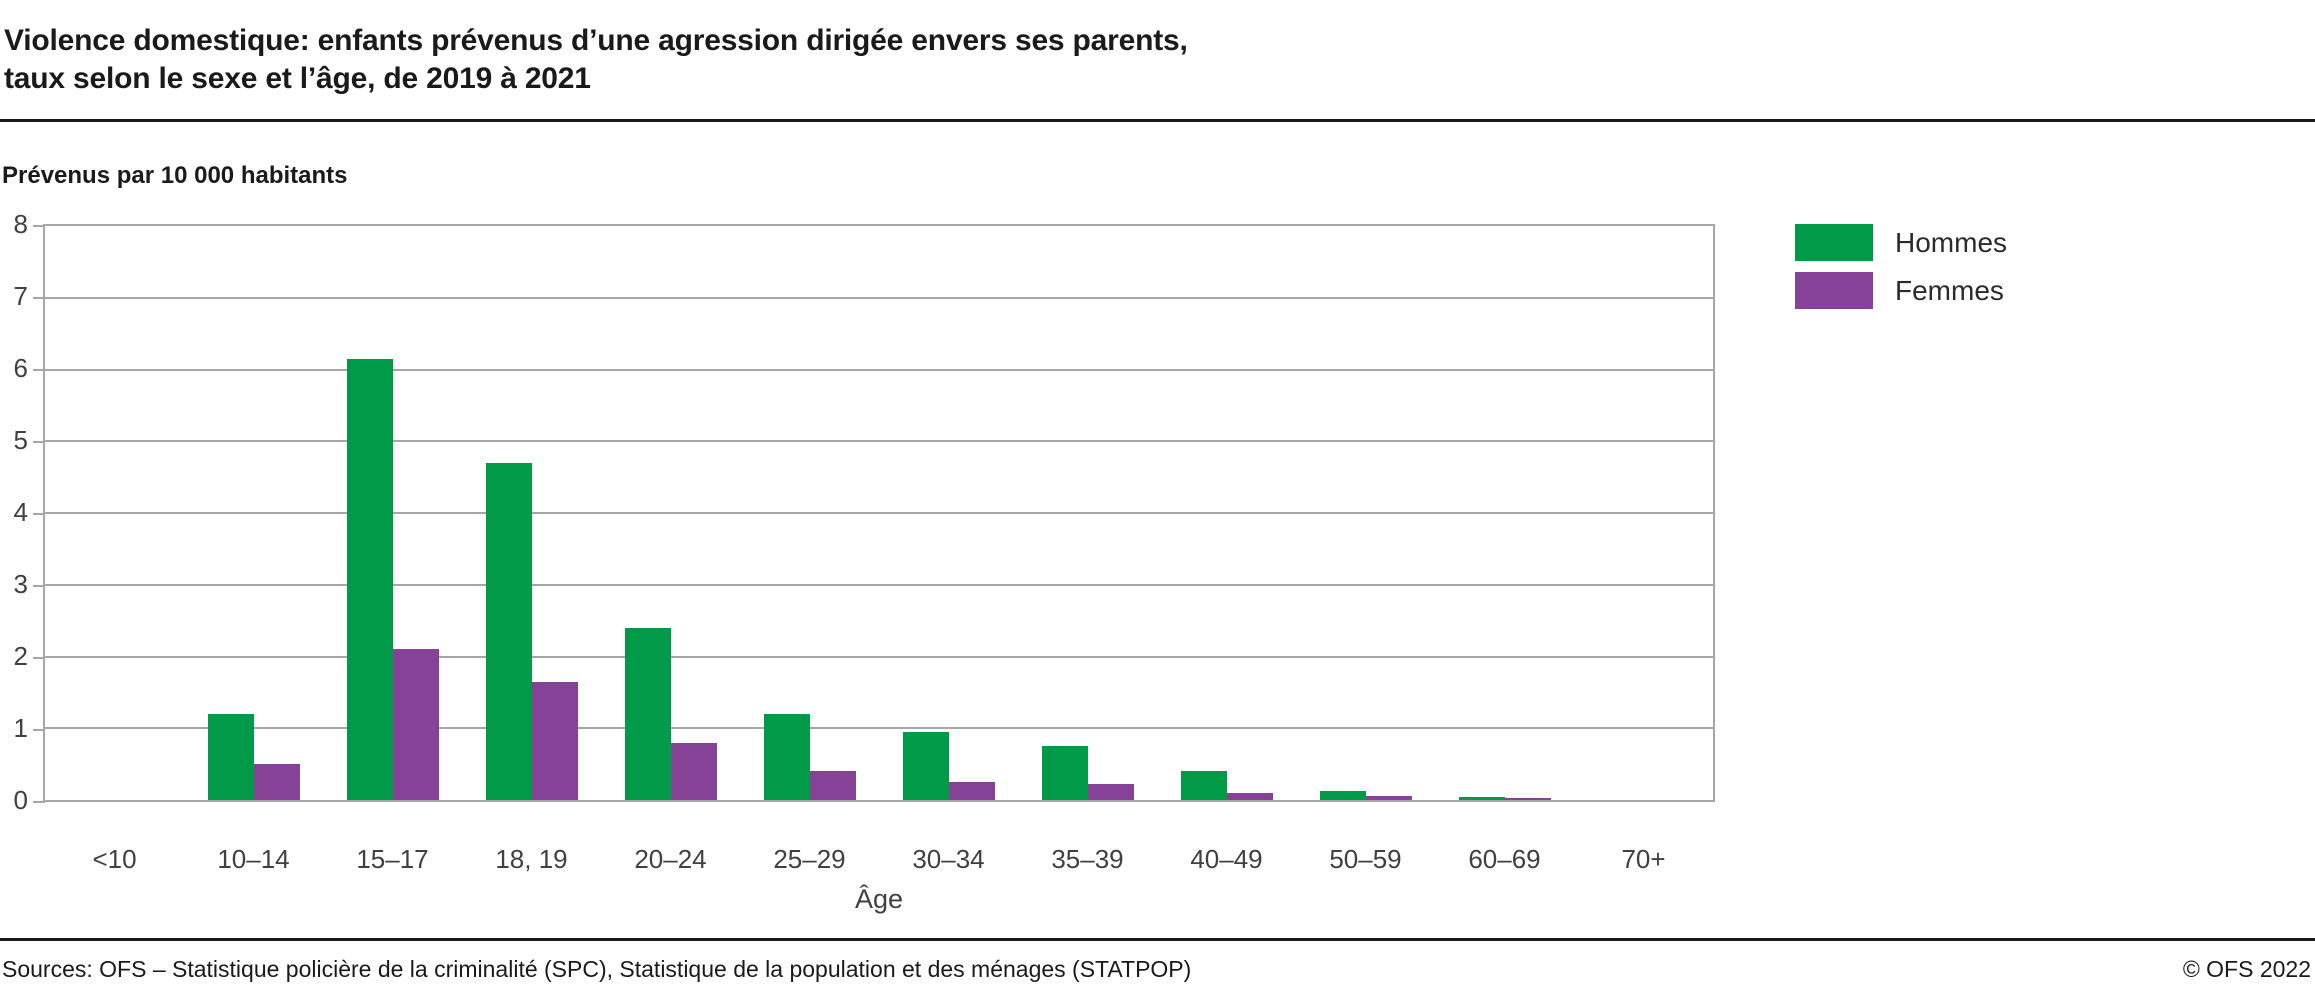 Image resolution: width=2315 pixels, height=995 pixels. I want to click on bar-femmes-40–49, so click(1250, 796).